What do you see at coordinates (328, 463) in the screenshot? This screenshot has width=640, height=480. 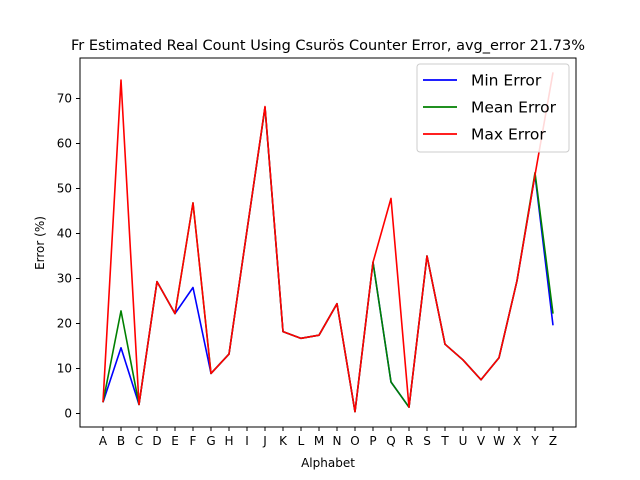 I see `x-axis-label: Alphabet` at bounding box center [328, 463].